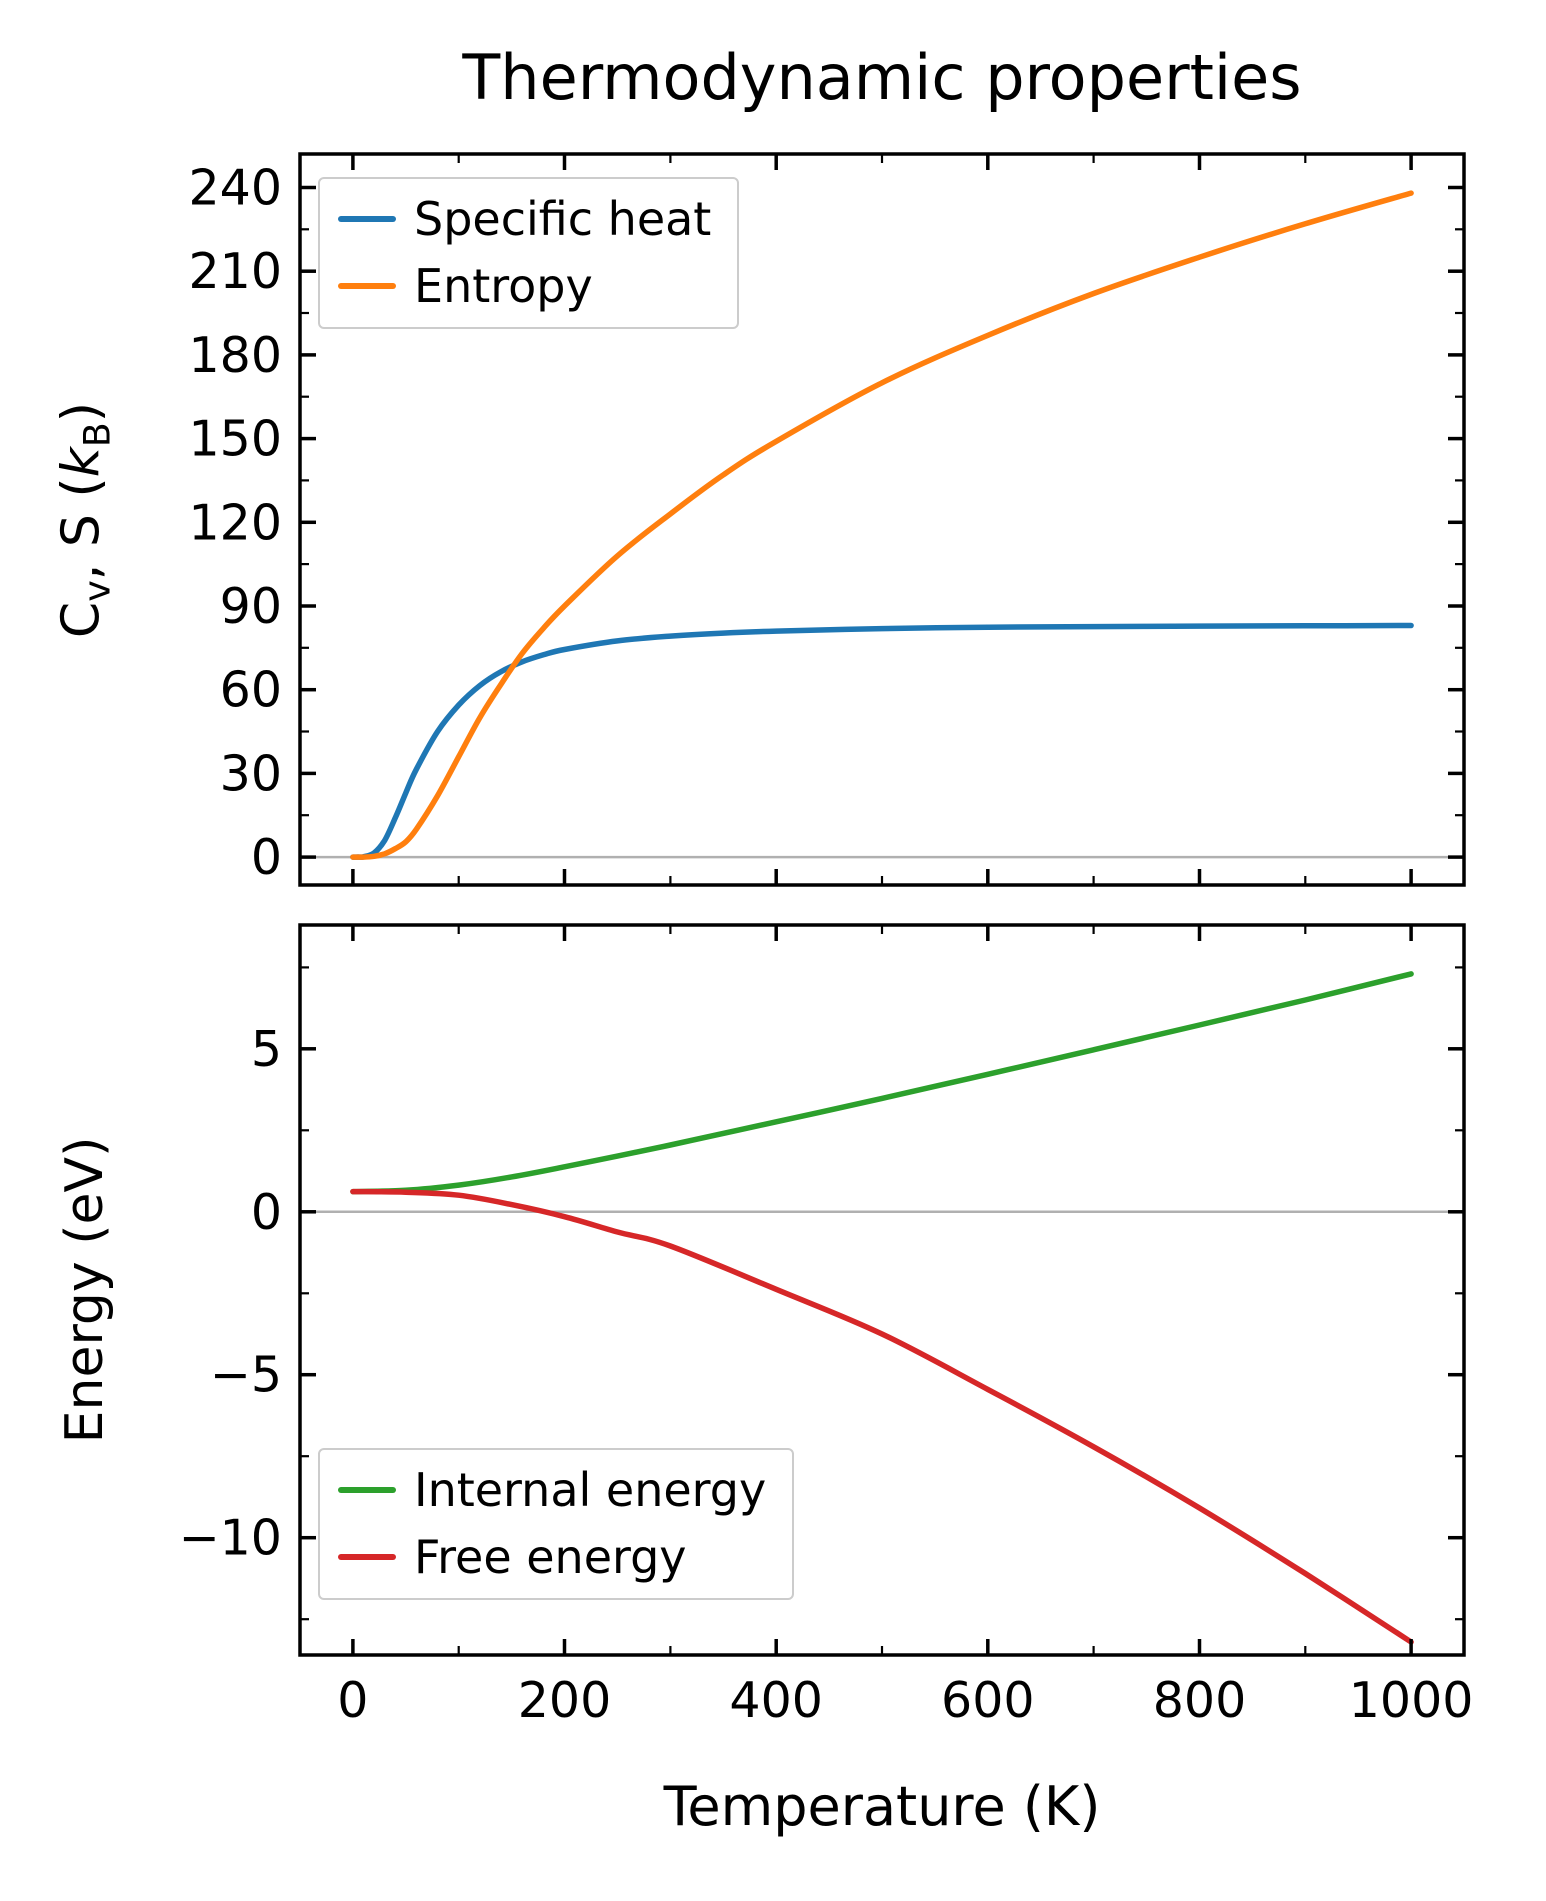 The image size is (1546, 1901). What do you see at coordinates (1200, 1700) in the screenshot?
I see `x-tick-label: 800` at bounding box center [1200, 1700].